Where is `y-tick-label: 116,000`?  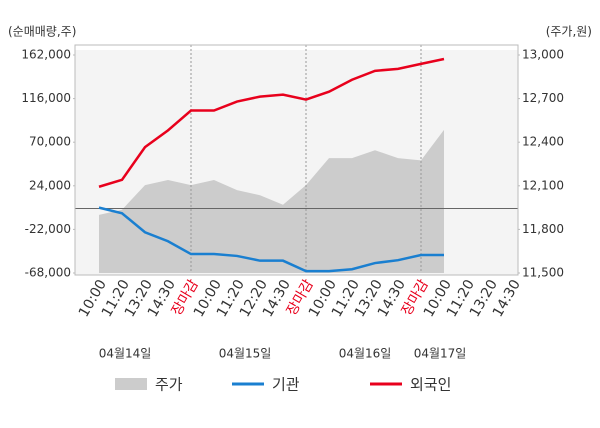
y-tick-label: 116,000 is located at coordinates (46, 98).